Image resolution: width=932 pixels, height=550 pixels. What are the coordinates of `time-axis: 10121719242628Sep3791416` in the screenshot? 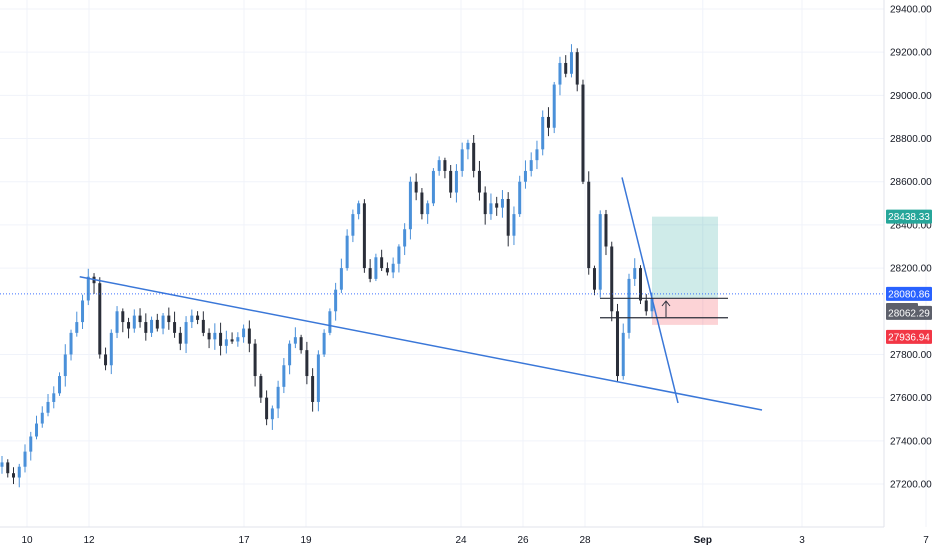 It's located at (466, 536).